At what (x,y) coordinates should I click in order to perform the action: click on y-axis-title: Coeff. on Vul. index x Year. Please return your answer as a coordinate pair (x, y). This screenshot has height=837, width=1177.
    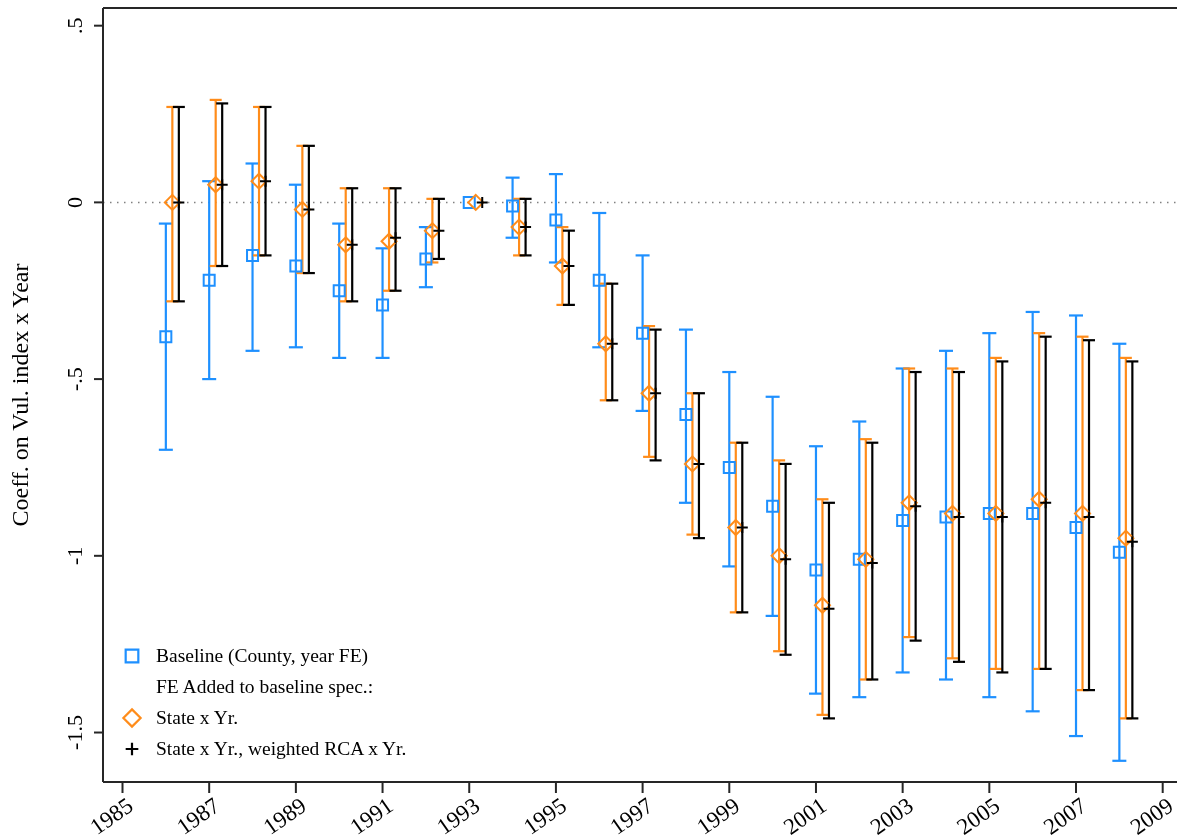
    Looking at the image, I should click on (20, 395).